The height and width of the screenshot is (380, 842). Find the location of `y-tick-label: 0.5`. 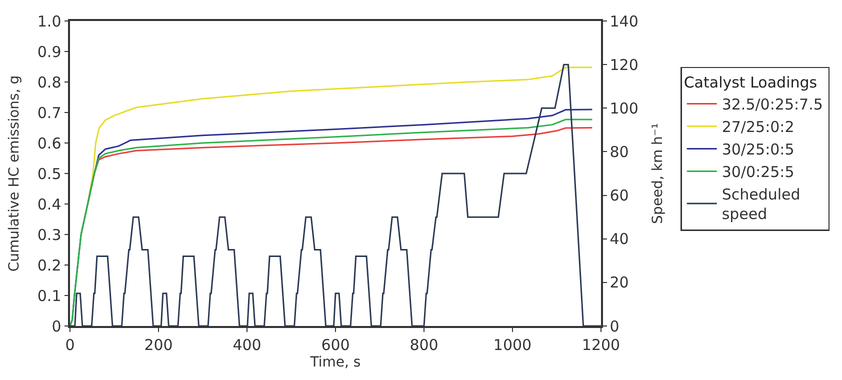

y-tick-label: 0.5 is located at coordinates (49, 173).